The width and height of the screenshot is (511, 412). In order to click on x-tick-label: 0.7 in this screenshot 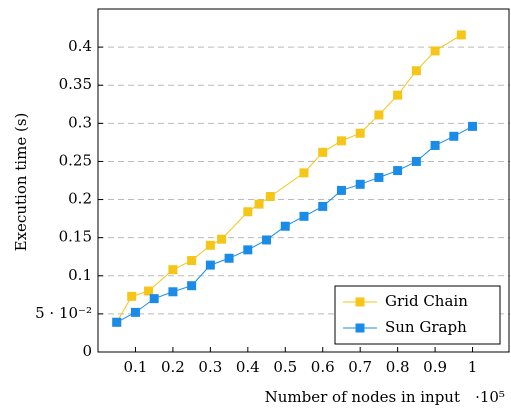, I will do `click(360, 367)`.